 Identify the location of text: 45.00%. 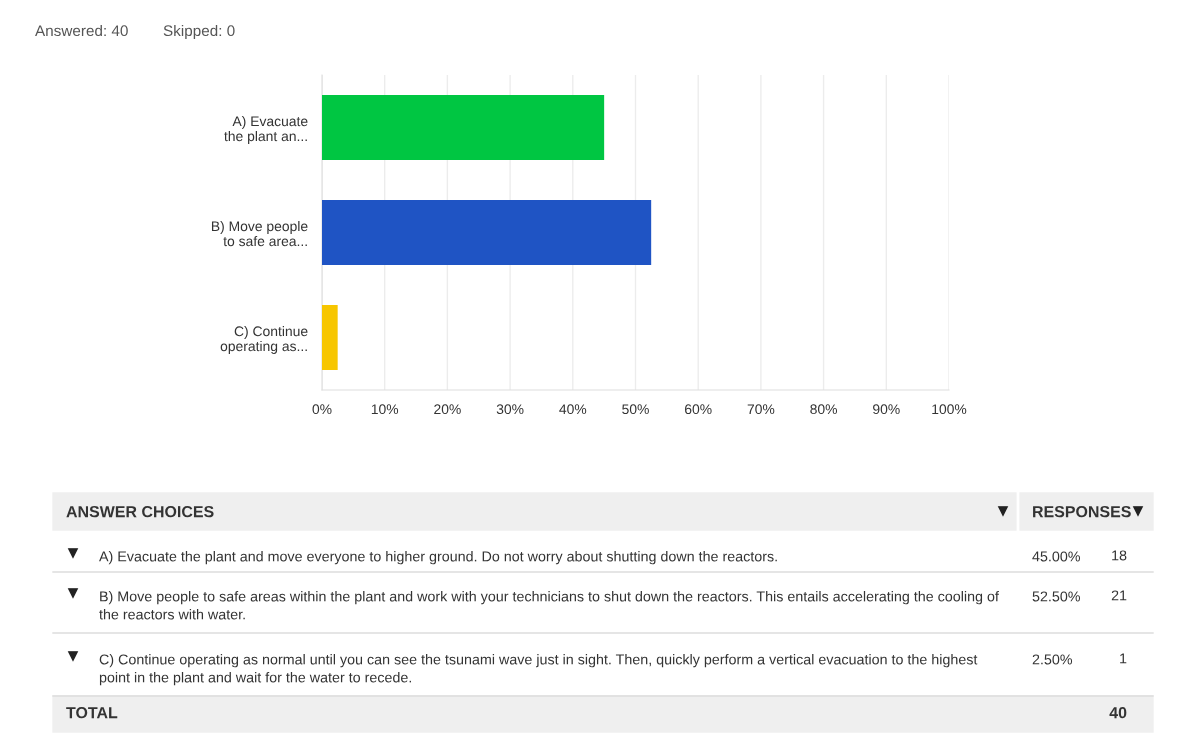
(1056, 556).